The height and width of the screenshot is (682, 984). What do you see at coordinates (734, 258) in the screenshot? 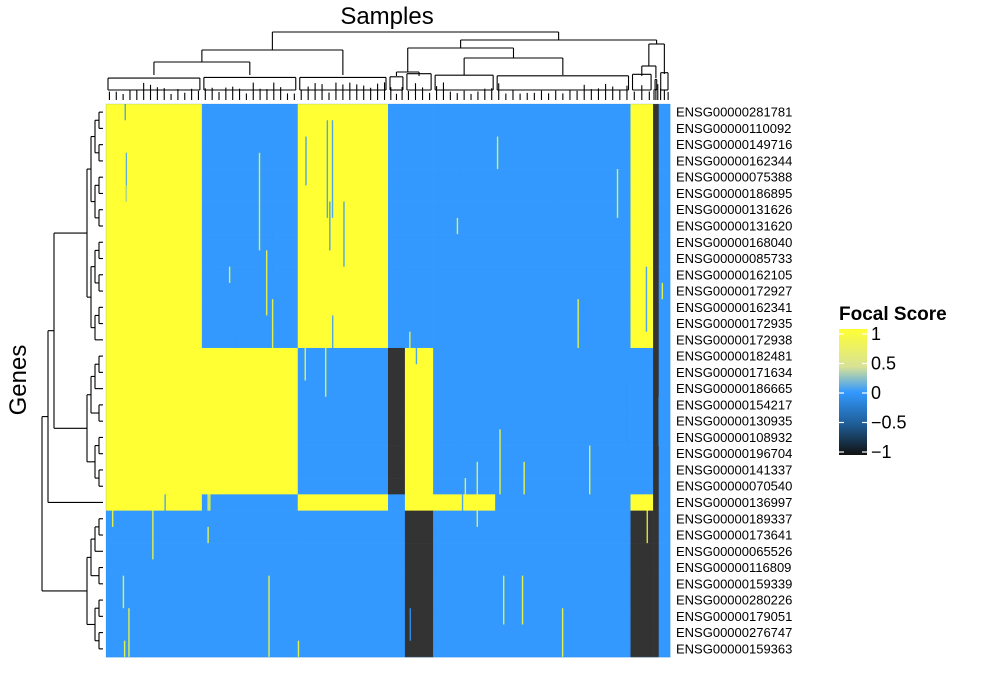
I see `gene-label: ENSG00000085733` at bounding box center [734, 258].